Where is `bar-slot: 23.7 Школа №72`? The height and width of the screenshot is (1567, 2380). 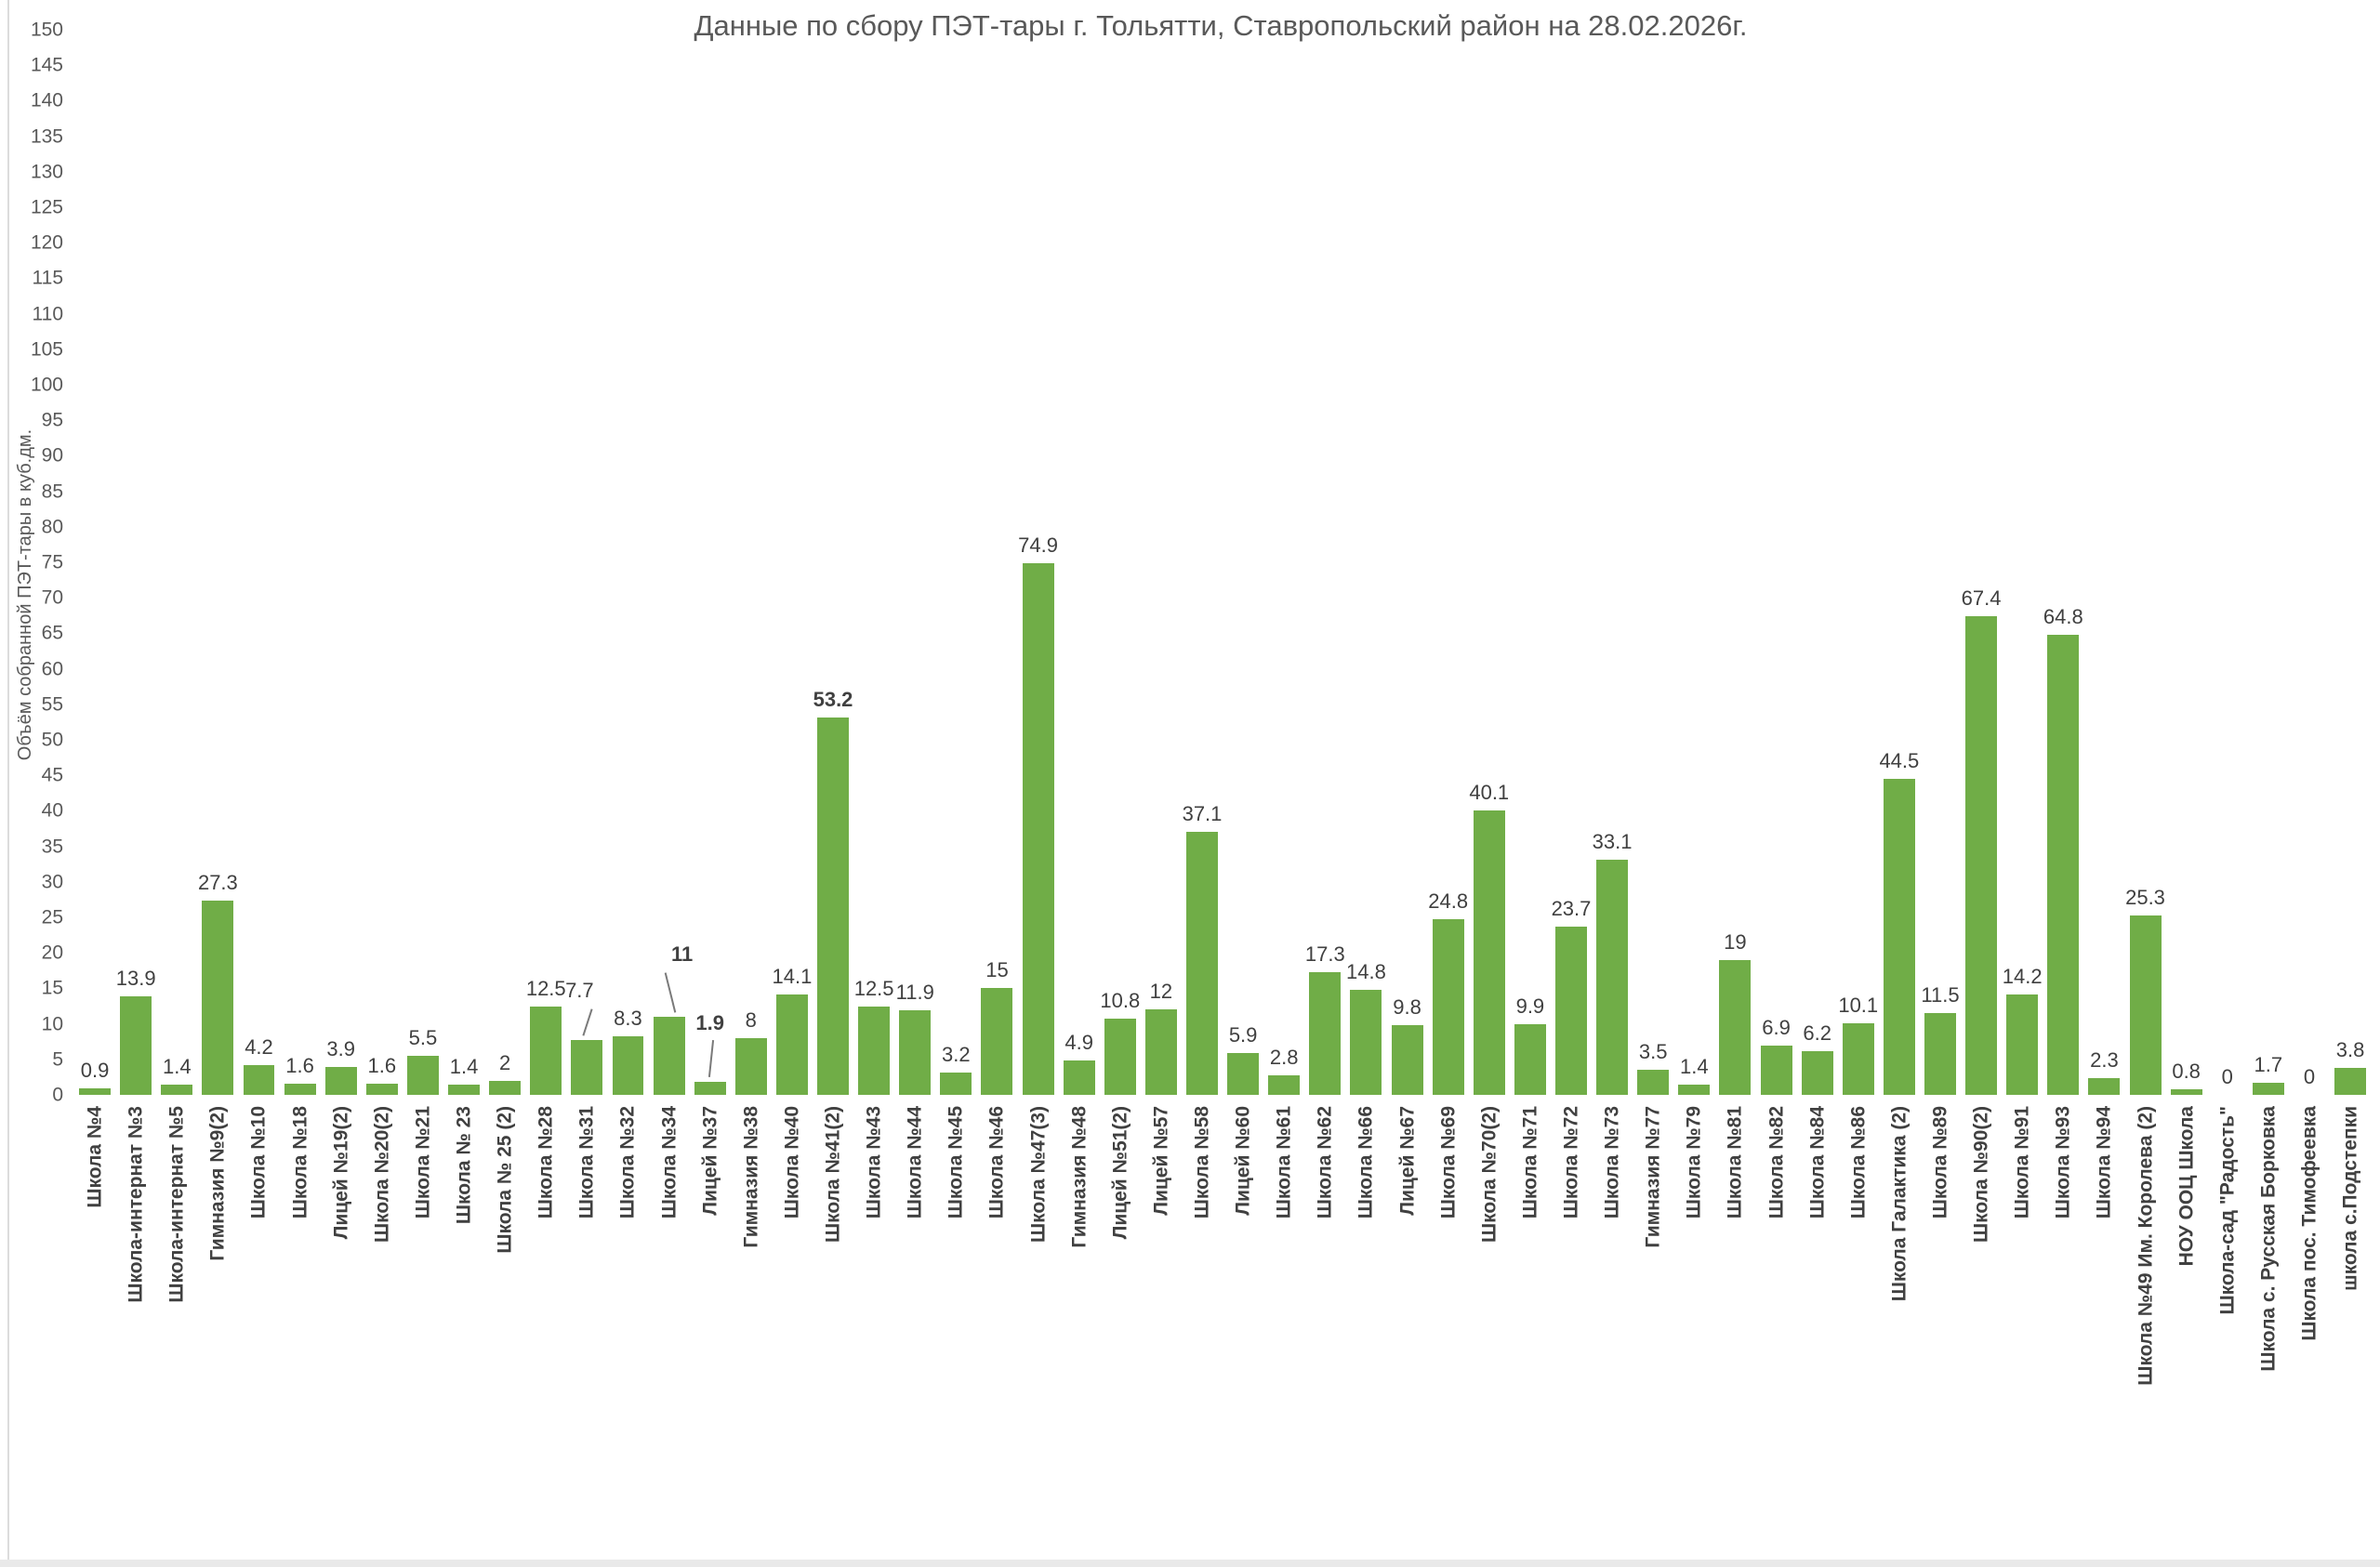 bar-slot: 23.7 Школа №72 is located at coordinates (1571, 624).